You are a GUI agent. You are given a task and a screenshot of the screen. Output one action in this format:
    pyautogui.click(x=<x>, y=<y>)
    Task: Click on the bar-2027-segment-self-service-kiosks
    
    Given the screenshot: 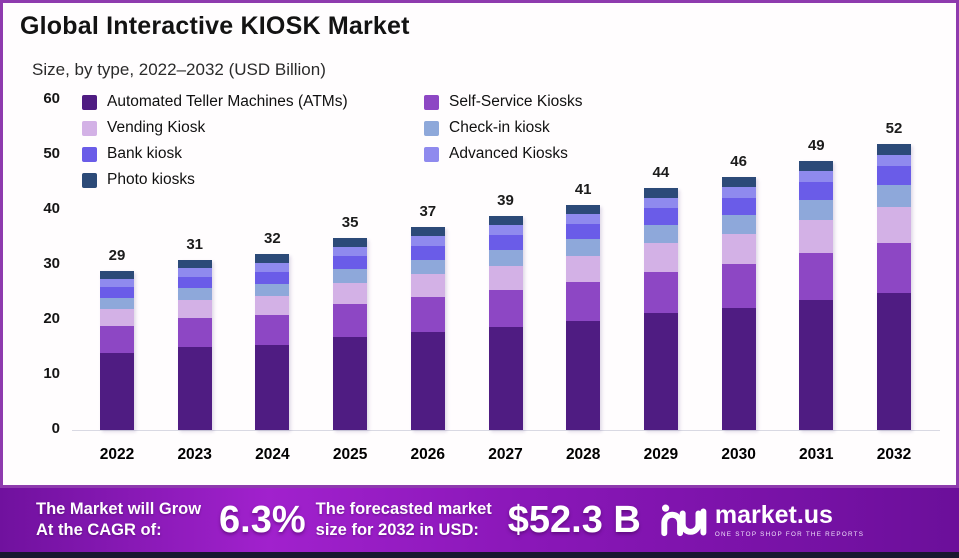 What is the action you would take?
    pyautogui.click(x=505, y=308)
    